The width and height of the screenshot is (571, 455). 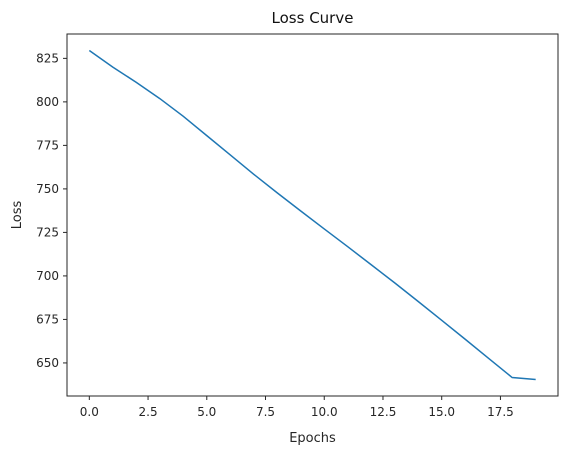 I want to click on x-tick-label: 15.0, so click(x=441, y=412).